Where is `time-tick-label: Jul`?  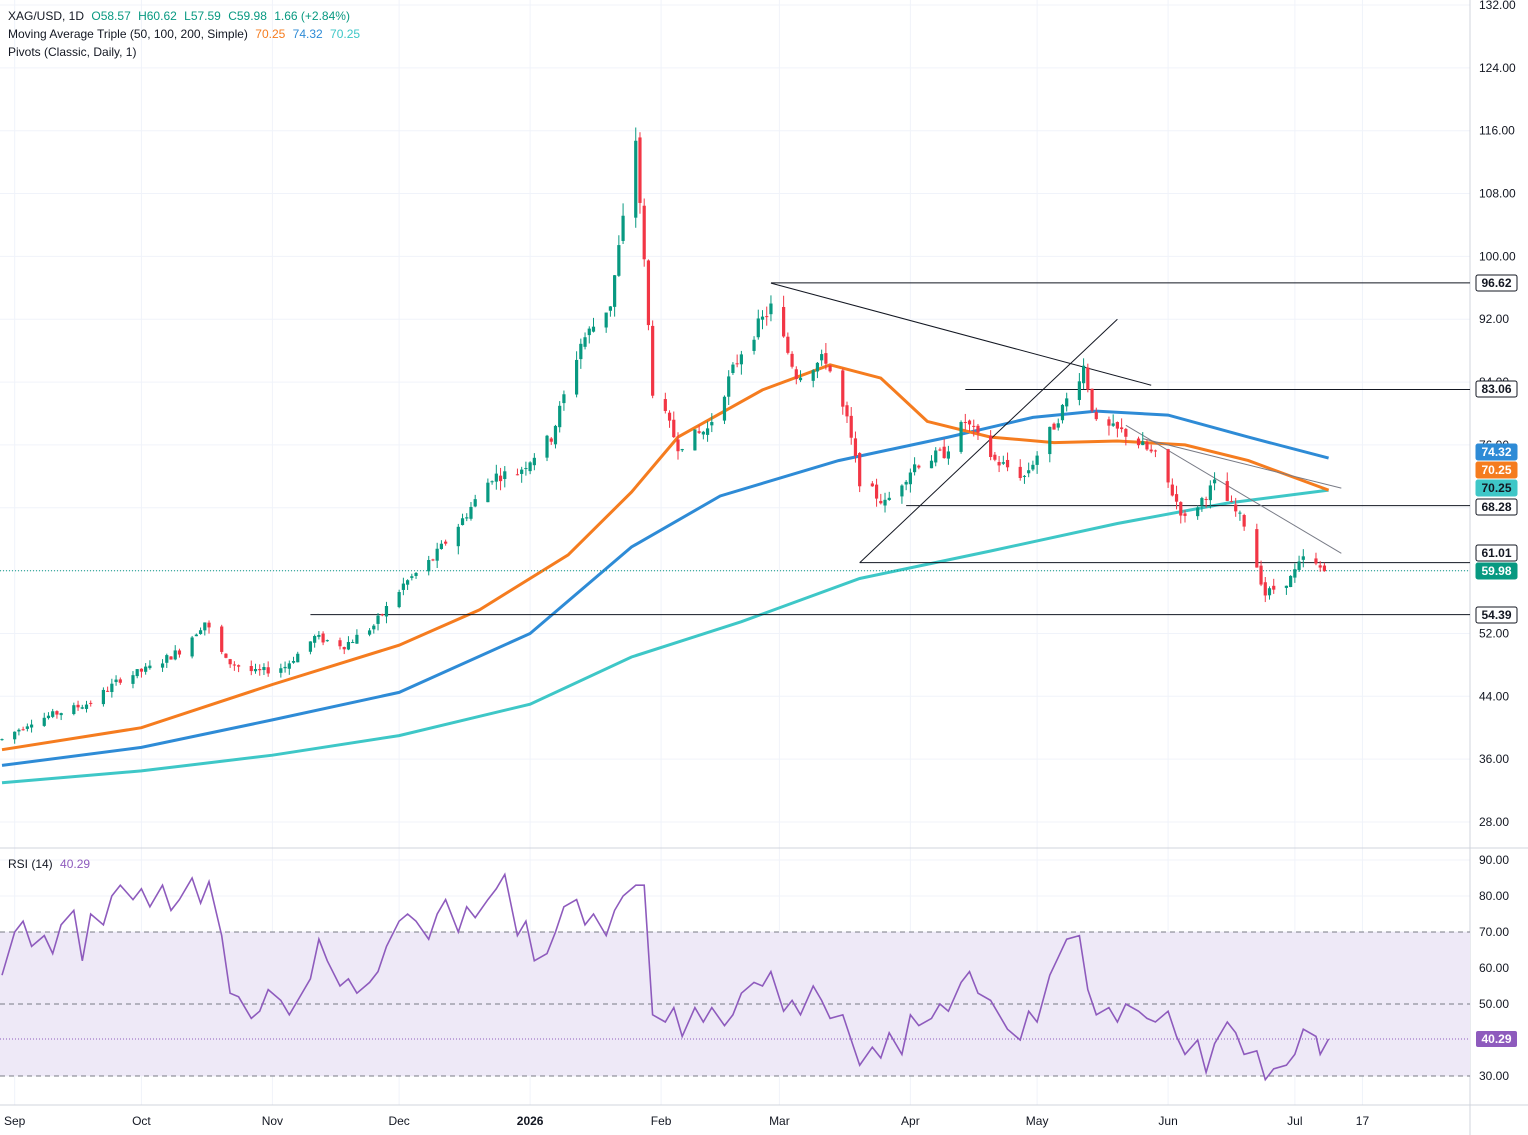 time-tick-label: Jul is located at coordinates (1294, 1121).